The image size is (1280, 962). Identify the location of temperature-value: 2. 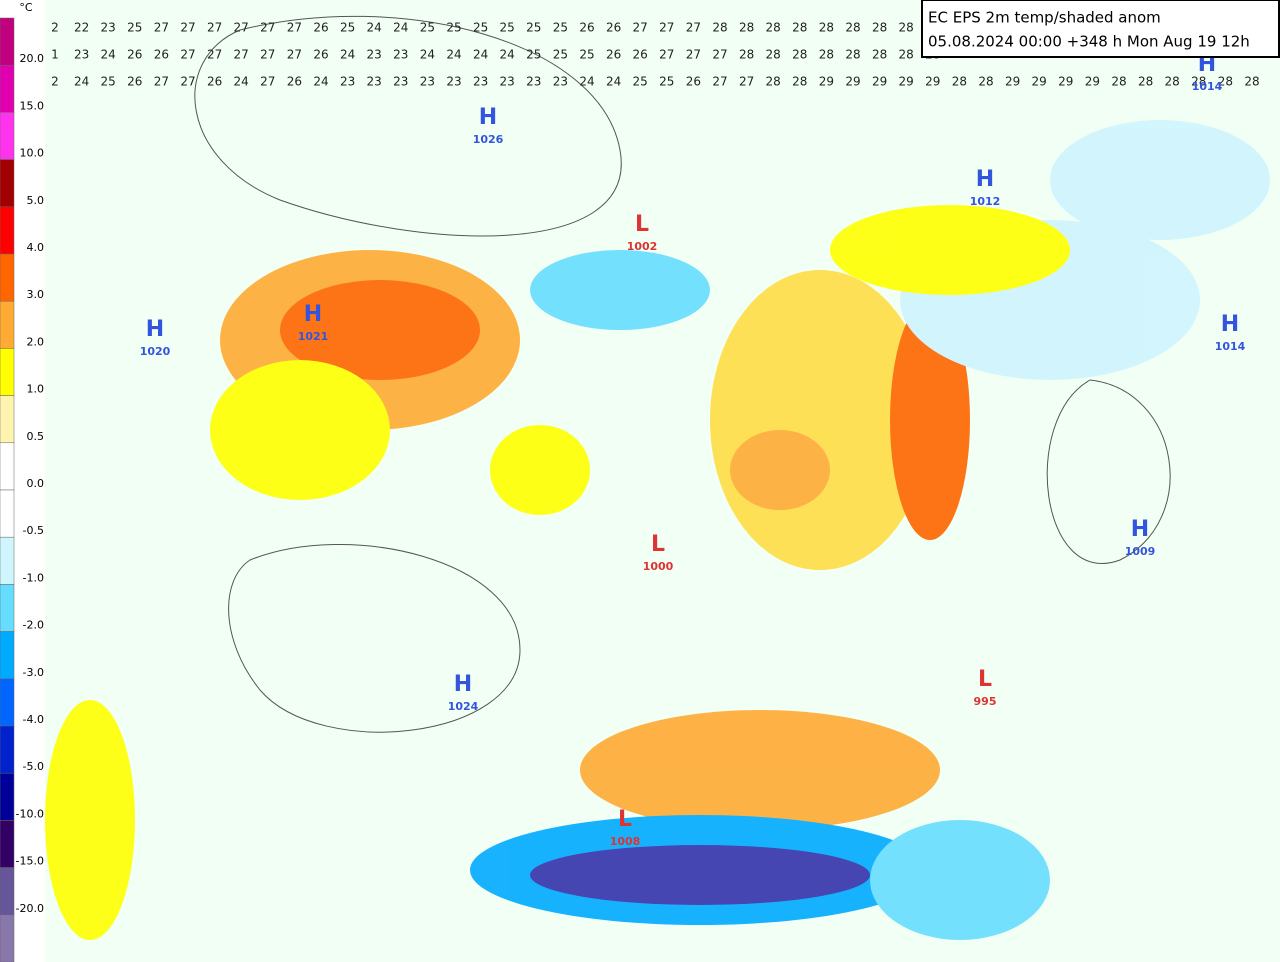
(55, 82).